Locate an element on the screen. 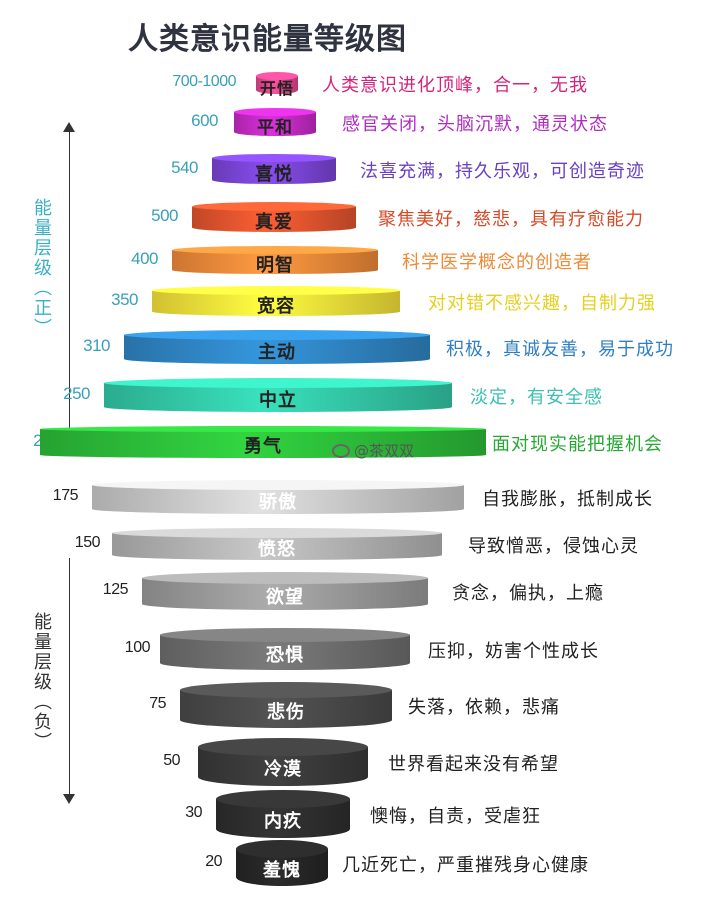 The width and height of the screenshot is (719, 898). negative-axis-line is located at coordinates (69, 677).